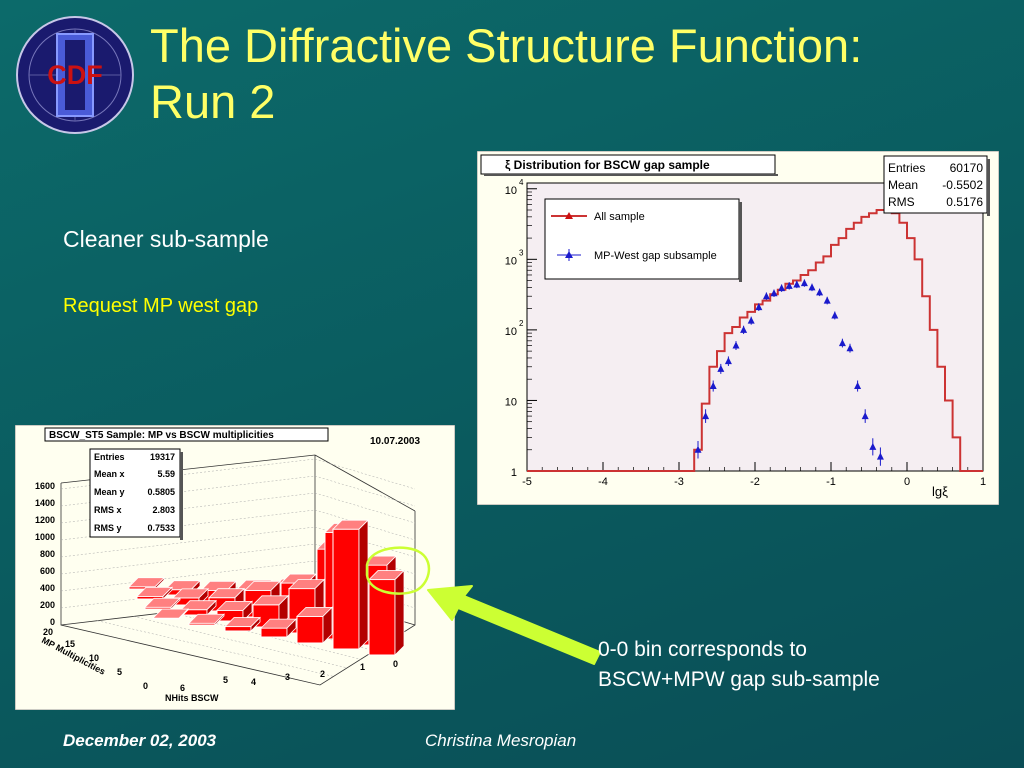 The height and width of the screenshot is (768, 1024). I want to click on footer-date: December 02, 2003, so click(140, 740).